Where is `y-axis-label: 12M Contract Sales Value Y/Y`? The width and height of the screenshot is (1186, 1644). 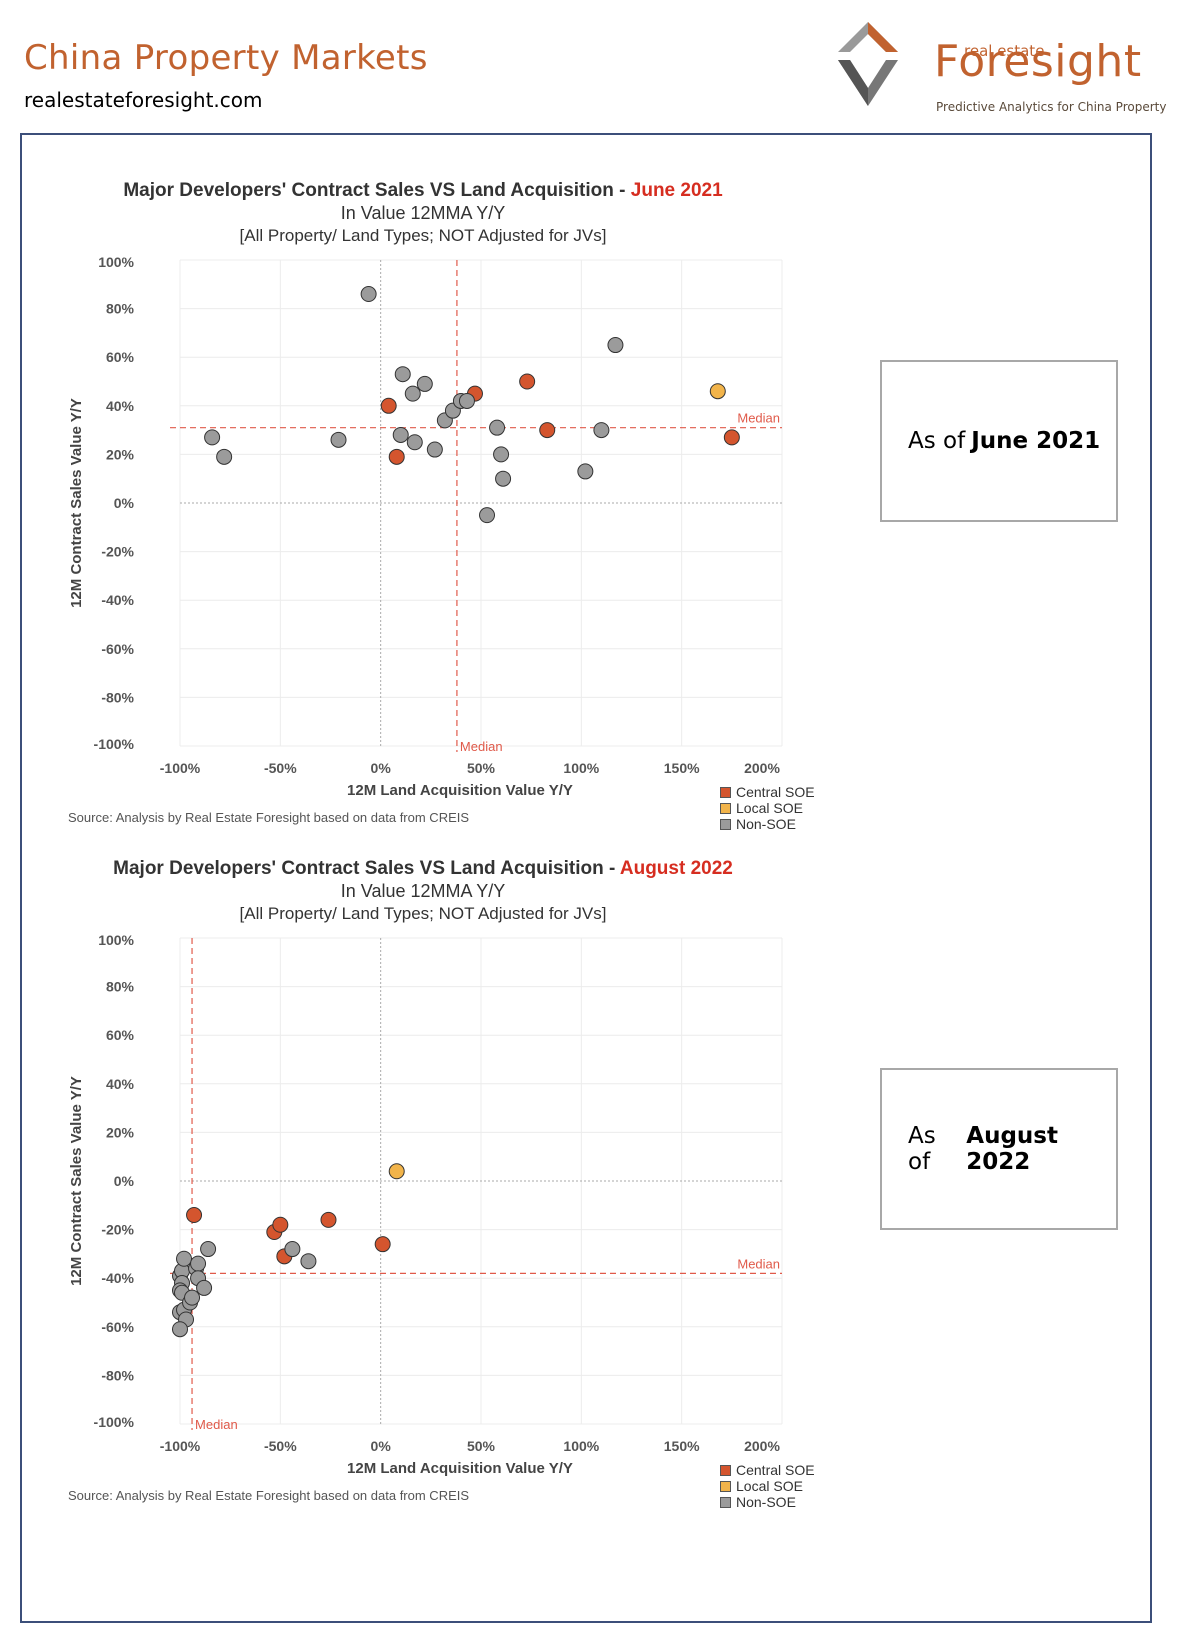 y-axis-label: 12M Contract Sales Value Y/Y is located at coordinates (76, 1181).